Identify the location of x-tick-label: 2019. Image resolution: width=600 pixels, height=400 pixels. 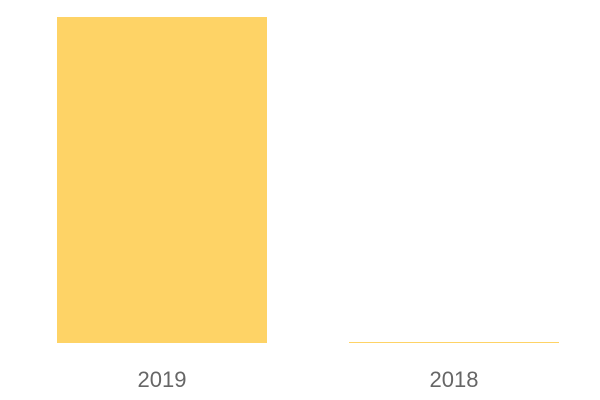
(162, 379).